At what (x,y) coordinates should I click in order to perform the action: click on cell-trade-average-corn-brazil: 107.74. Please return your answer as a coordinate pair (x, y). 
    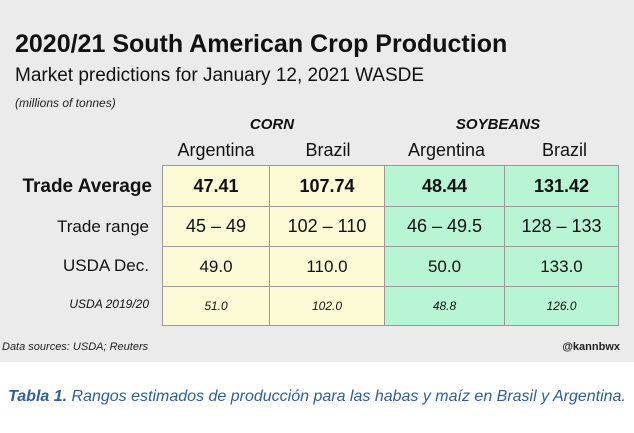
    Looking at the image, I should click on (327, 186).